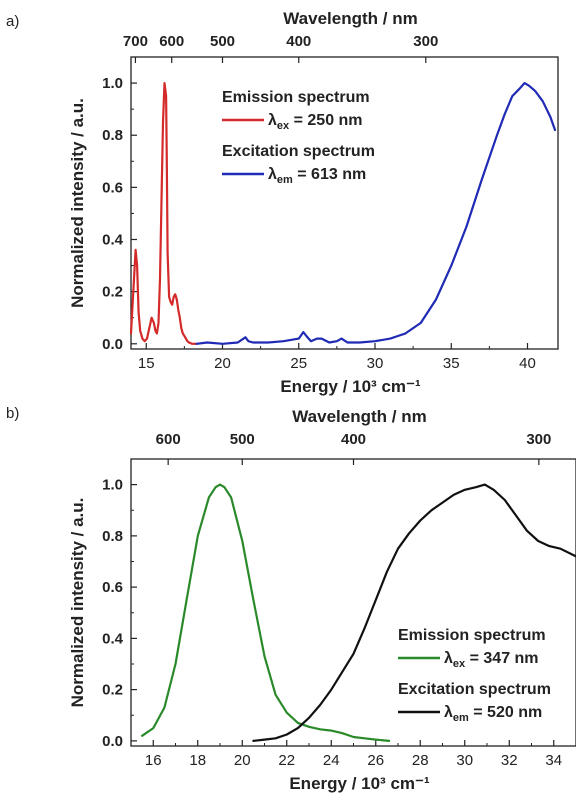 This screenshot has width=576, height=798. What do you see at coordinates (505, 712) in the screenshot?
I see `legend-value: = 520 nm` at bounding box center [505, 712].